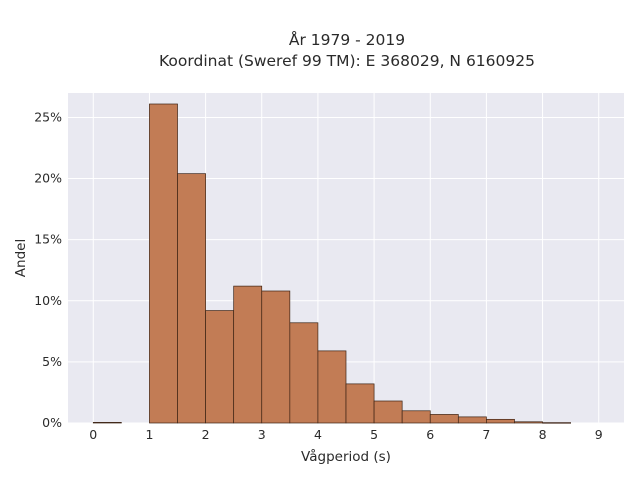 The width and height of the screenshot is (640, 480). Describe the element at coordinates (48, 178) in the screenshot. I see `y-tick-label: 20%` at that location.